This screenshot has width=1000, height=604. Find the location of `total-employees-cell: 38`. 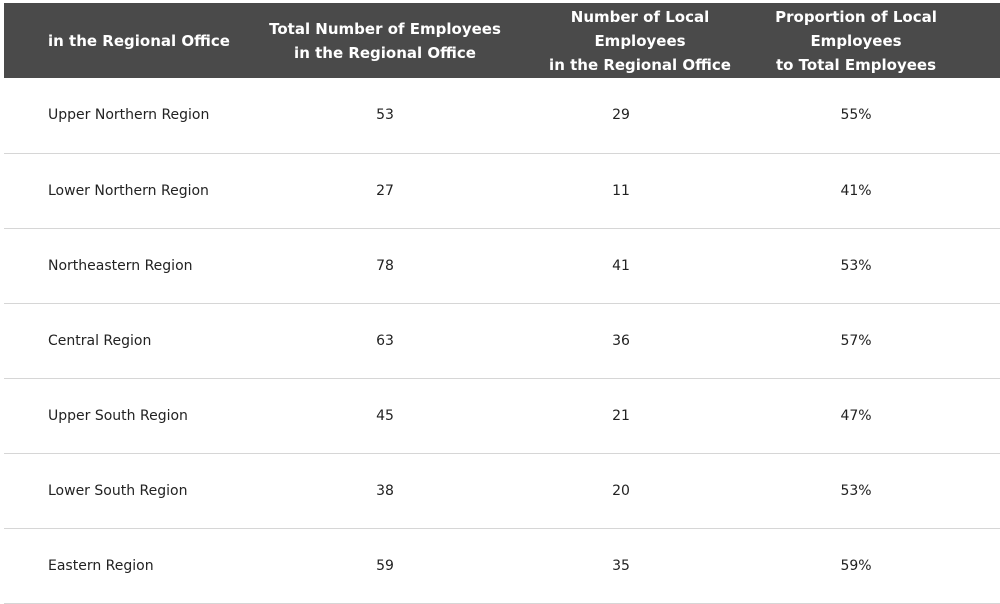

total-employees-cell: 38 is located at coordinates (385, 490).